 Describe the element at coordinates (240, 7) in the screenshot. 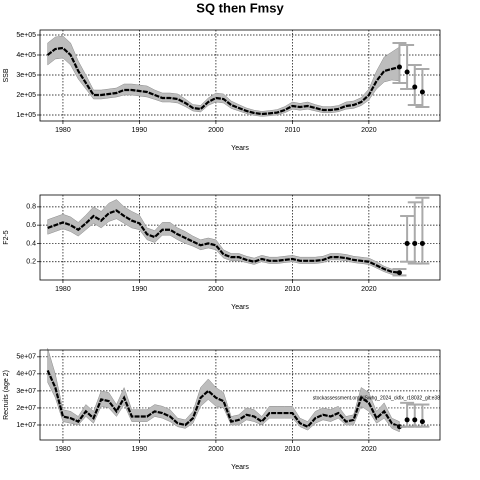

I see `chart-title: SQ then Fmsy` at that location.